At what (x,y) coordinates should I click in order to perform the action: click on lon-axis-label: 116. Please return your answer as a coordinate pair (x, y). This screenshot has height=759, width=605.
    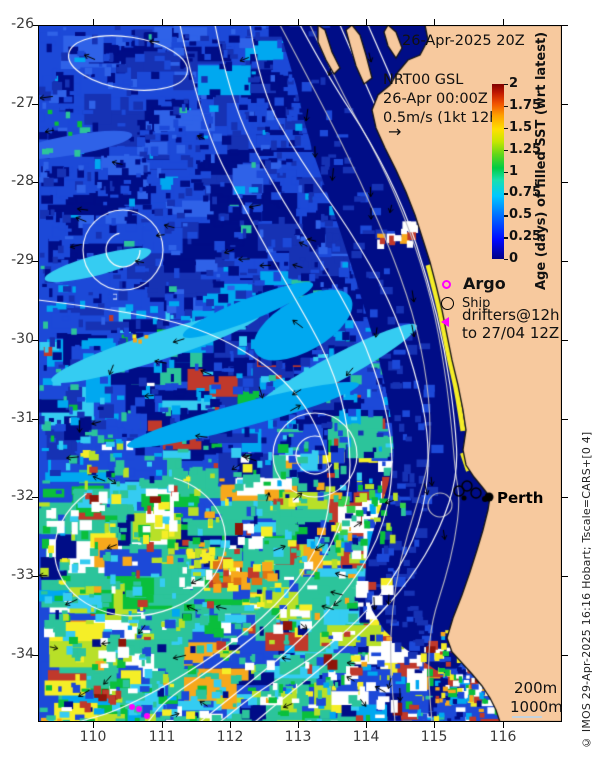
    Looking at the image, I should click on (503, 737).